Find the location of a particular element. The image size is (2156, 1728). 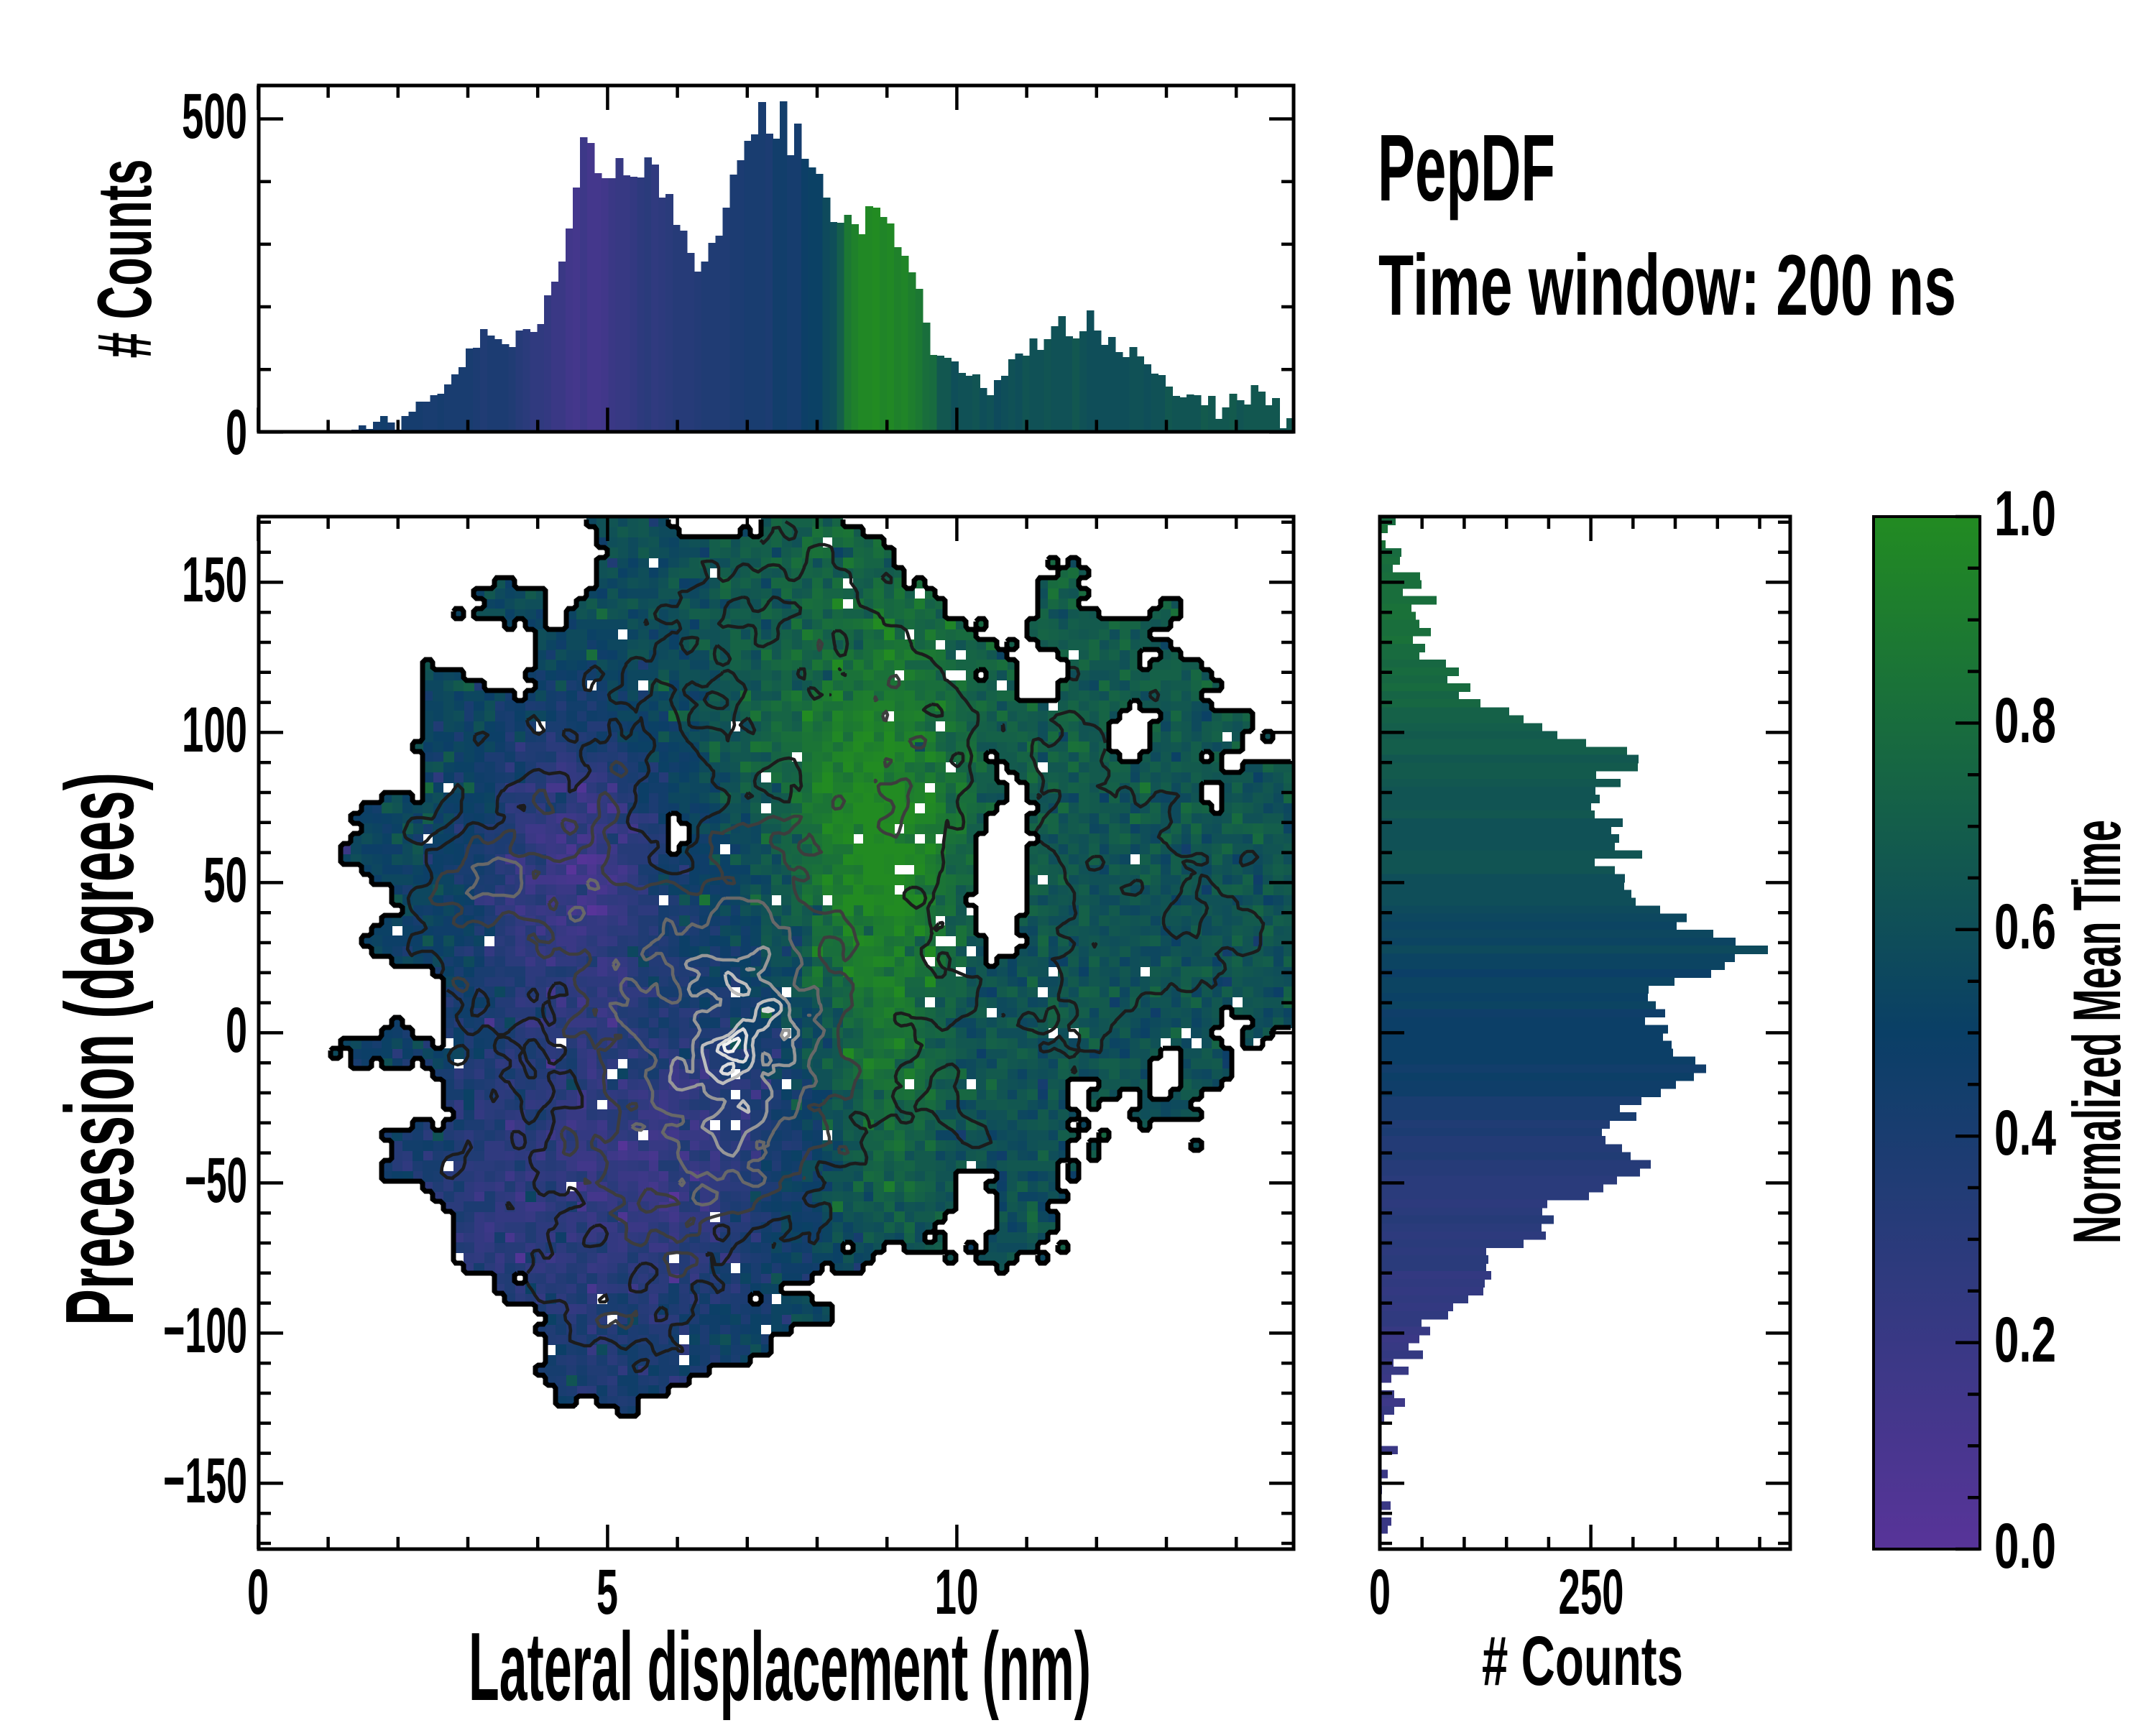

svg-text: 100 is located at coordinates (214, 729).